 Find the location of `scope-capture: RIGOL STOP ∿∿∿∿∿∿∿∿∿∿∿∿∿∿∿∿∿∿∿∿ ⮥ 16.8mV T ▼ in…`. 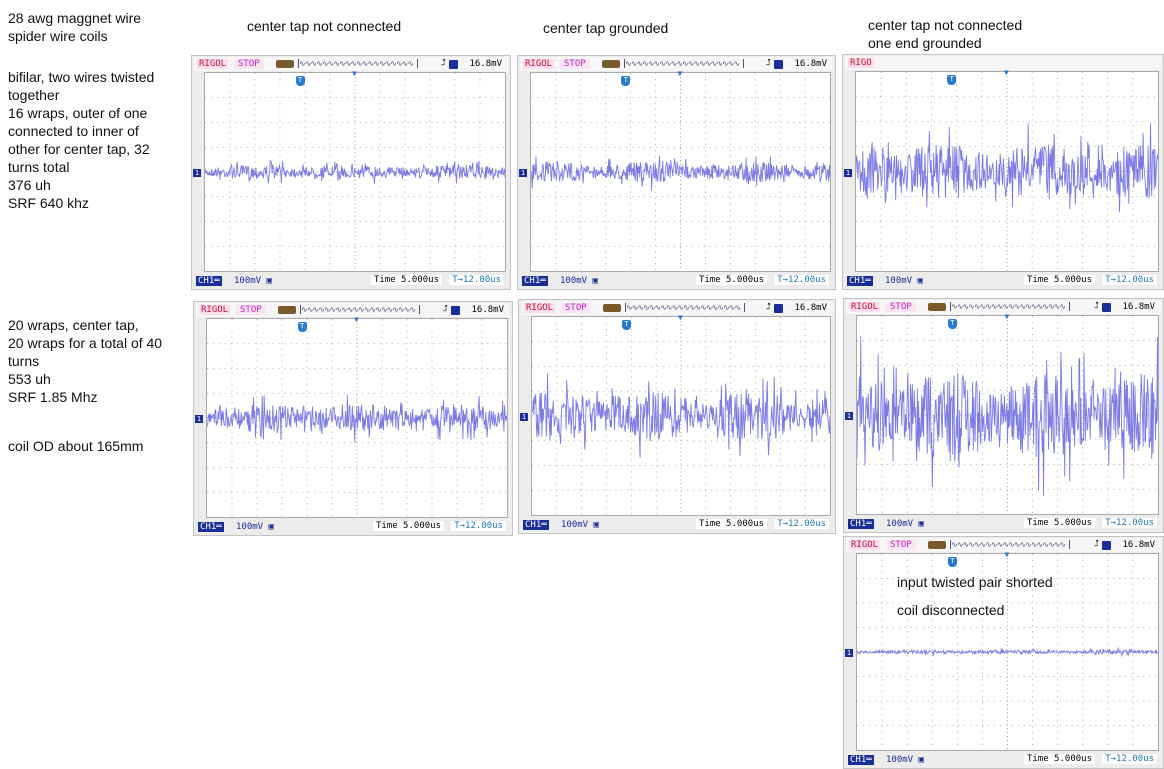

scope-capture: RIGOL STOP ∿∿∿∿∿∿∿∿∿∿∿∿∿∿∿∿∿∿∿∿ ⮥ 16.8mV T ▼ in… is located at coordinates (1003, 652).